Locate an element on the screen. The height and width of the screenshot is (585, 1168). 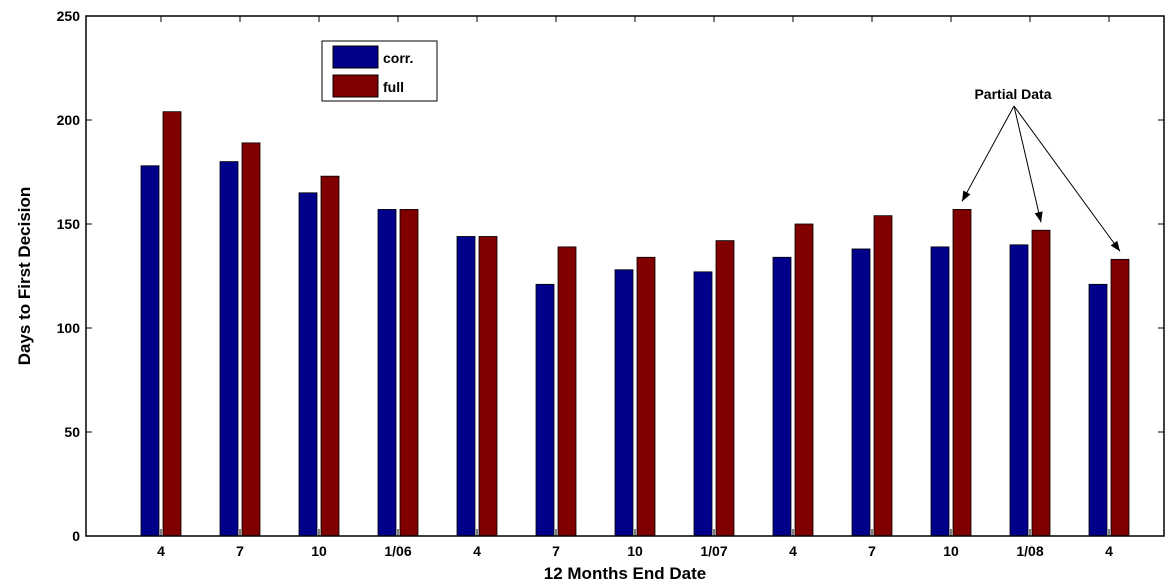
y-tick-label: 200 is located at coordinates (69, 120).